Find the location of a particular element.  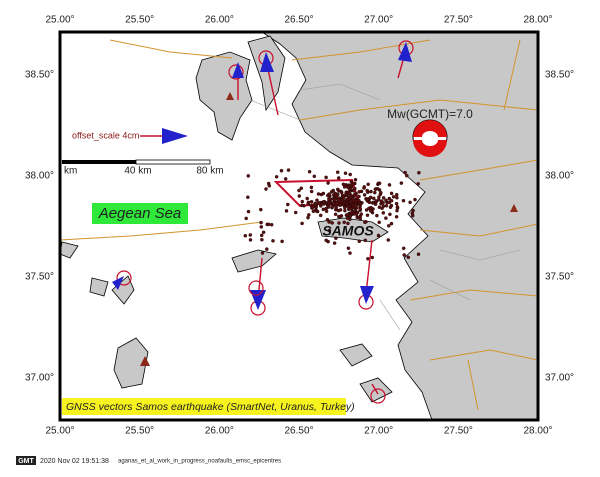

lat-label: 38.50° is located at coordinates (39, 75).